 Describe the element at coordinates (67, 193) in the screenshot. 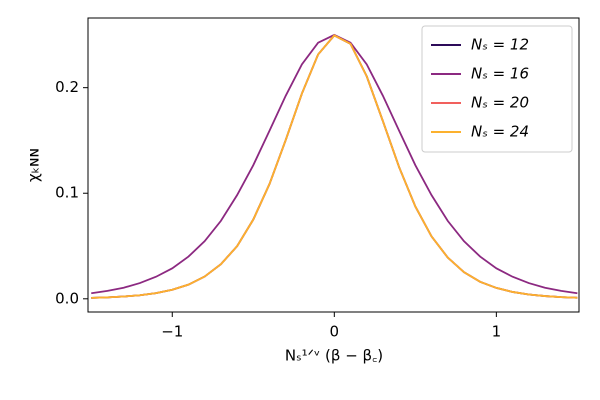

I see `y-tick-label: 0.1` at that location.